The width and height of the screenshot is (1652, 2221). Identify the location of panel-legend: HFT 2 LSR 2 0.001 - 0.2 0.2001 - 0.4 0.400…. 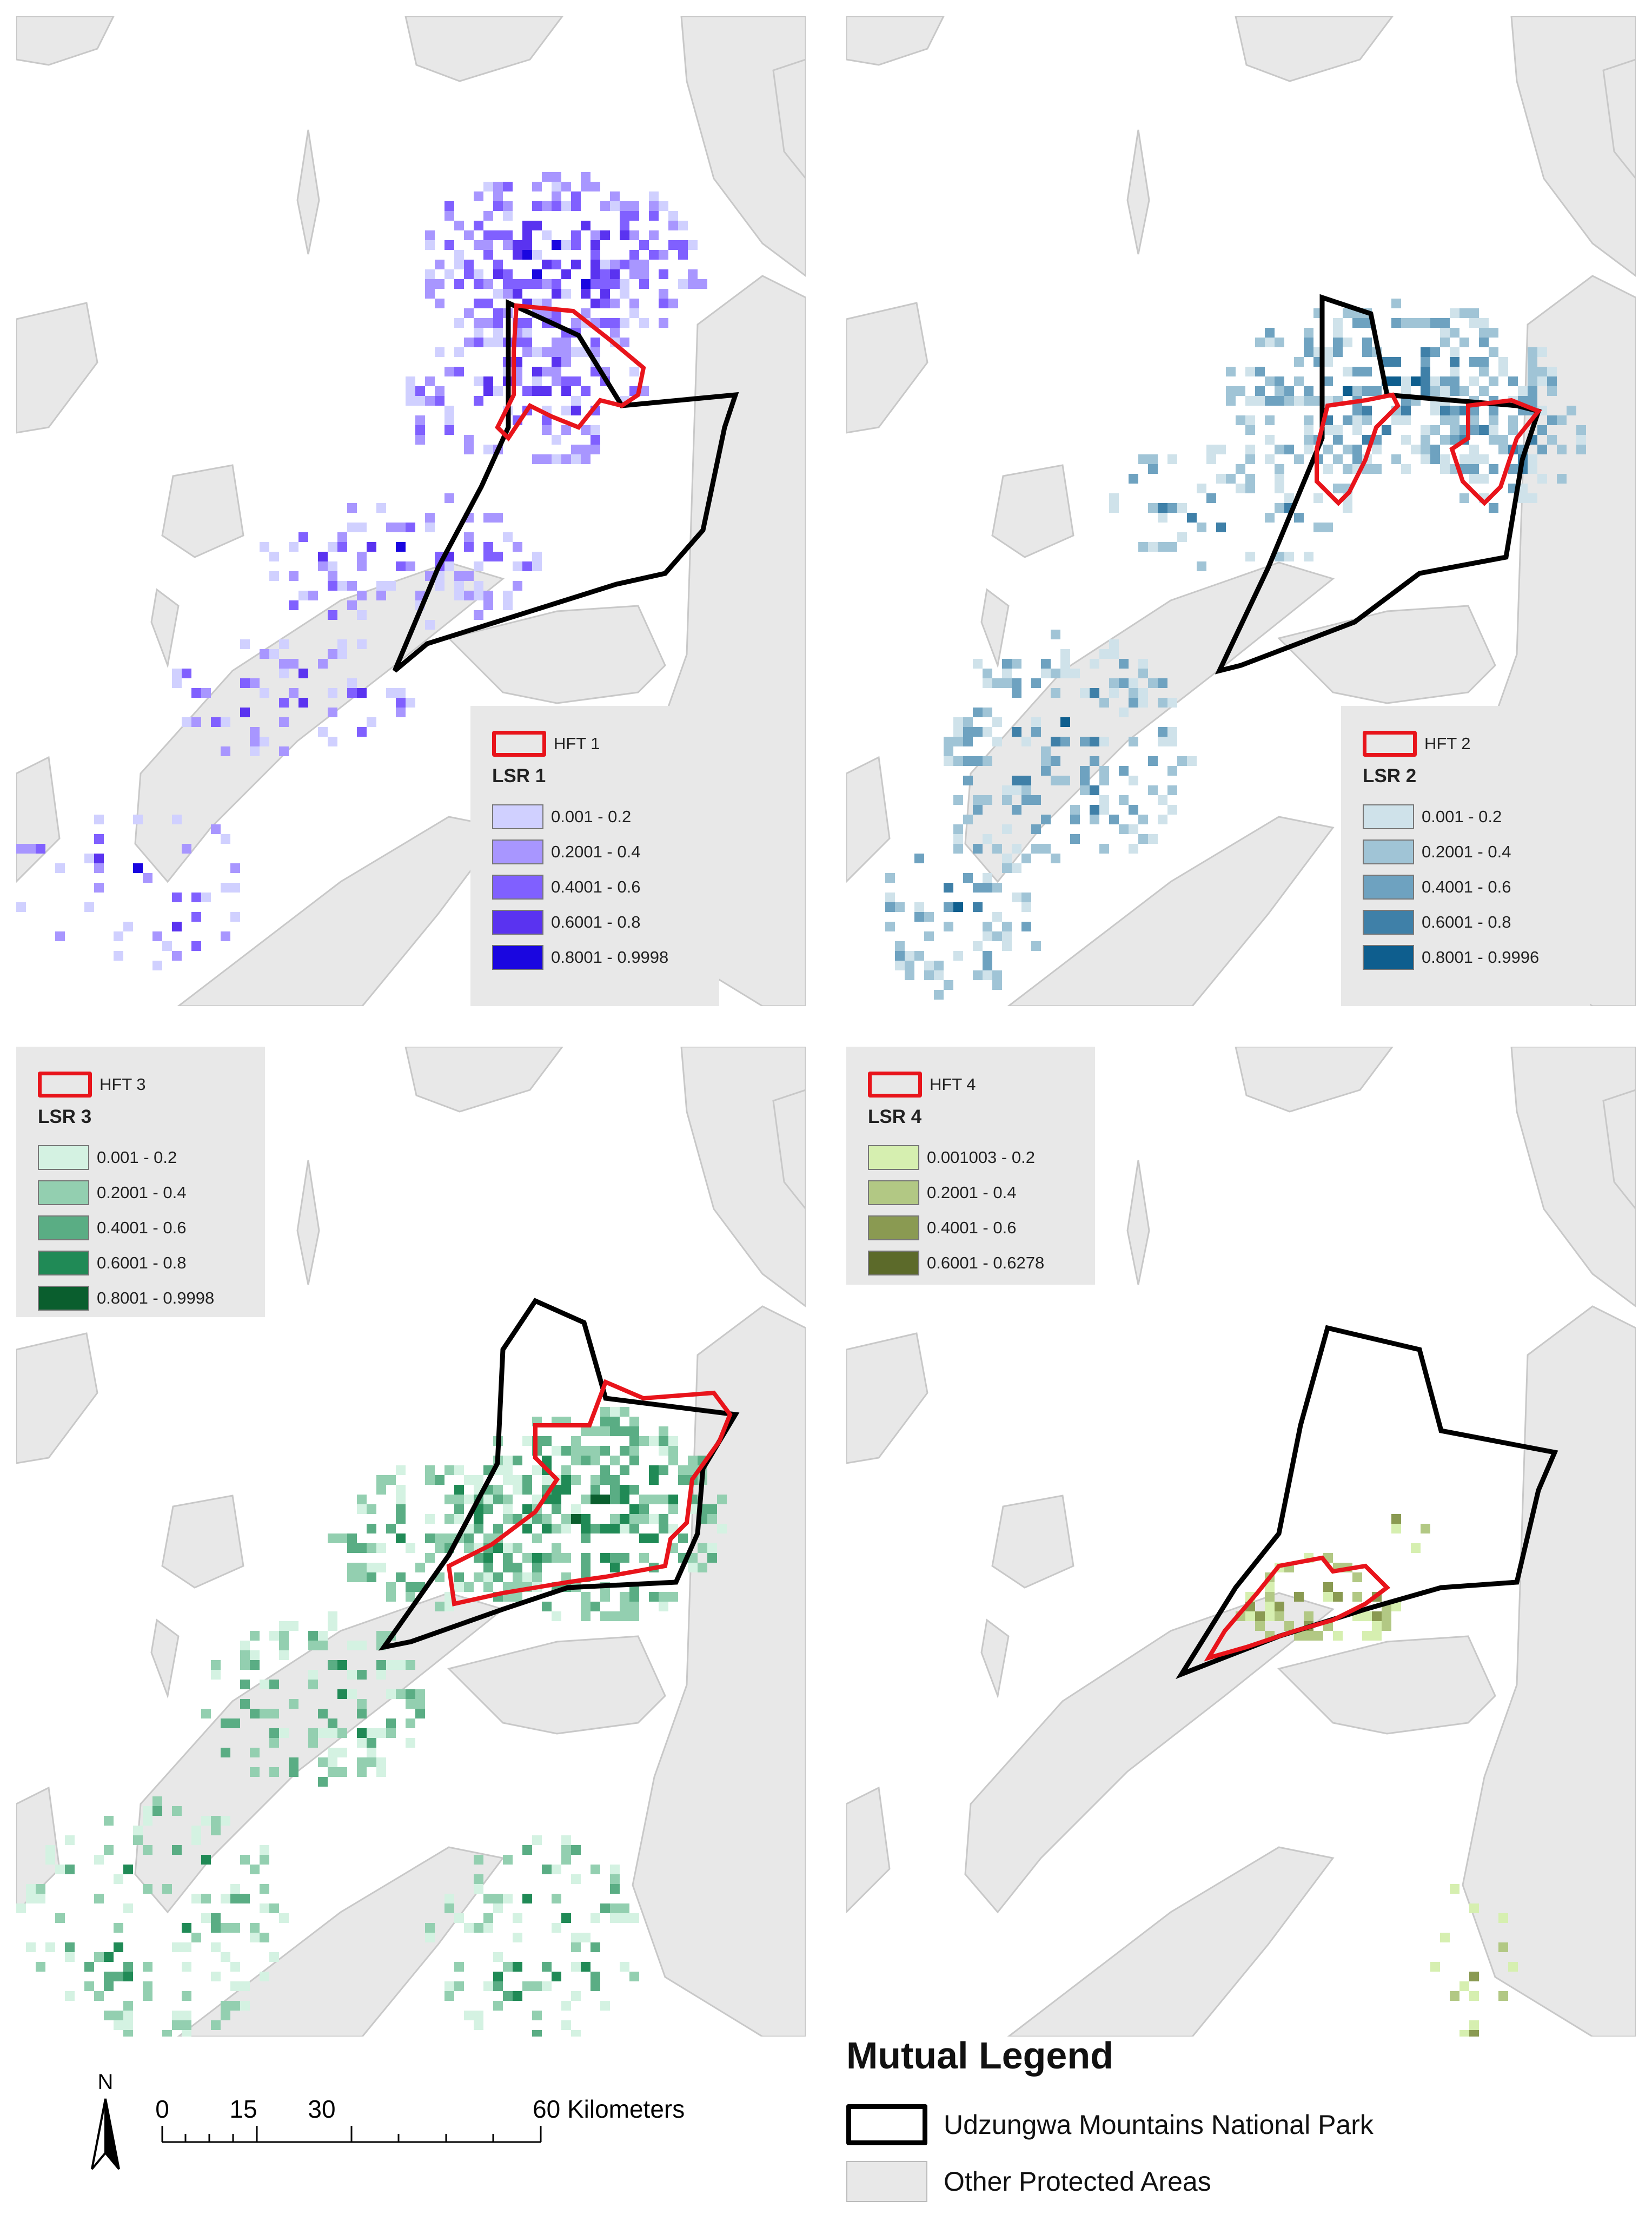
(1465, 856).